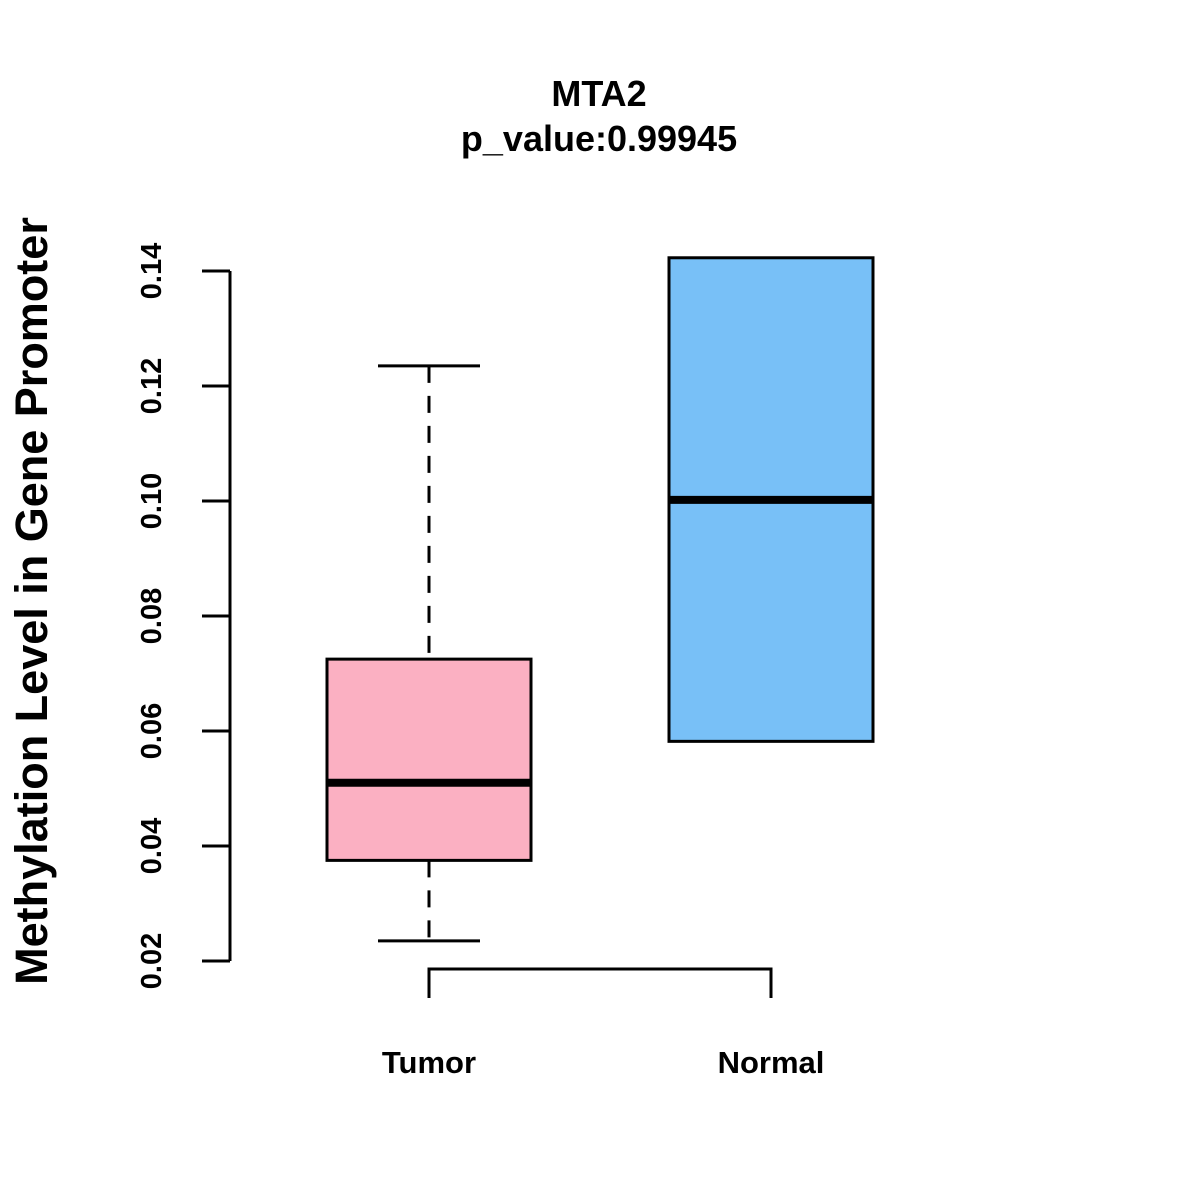  Describe the element at coordinates (429, 1062) in the screenshot. I see `category-label-tumor: Tumor` at that location.